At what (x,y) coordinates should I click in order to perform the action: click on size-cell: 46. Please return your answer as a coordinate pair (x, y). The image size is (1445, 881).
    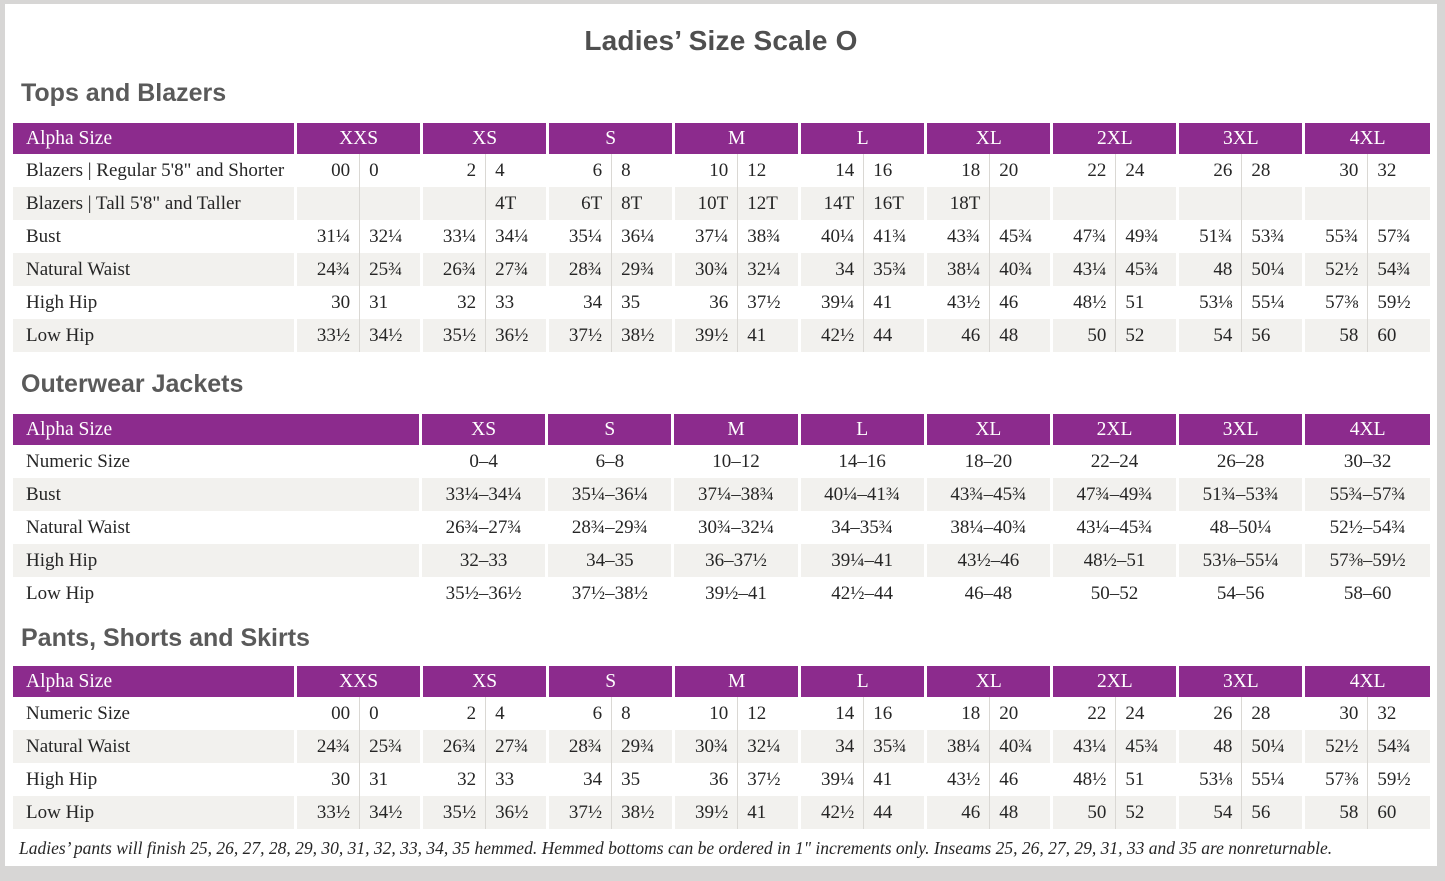
    Looking at the image, I should click on (957, 812).